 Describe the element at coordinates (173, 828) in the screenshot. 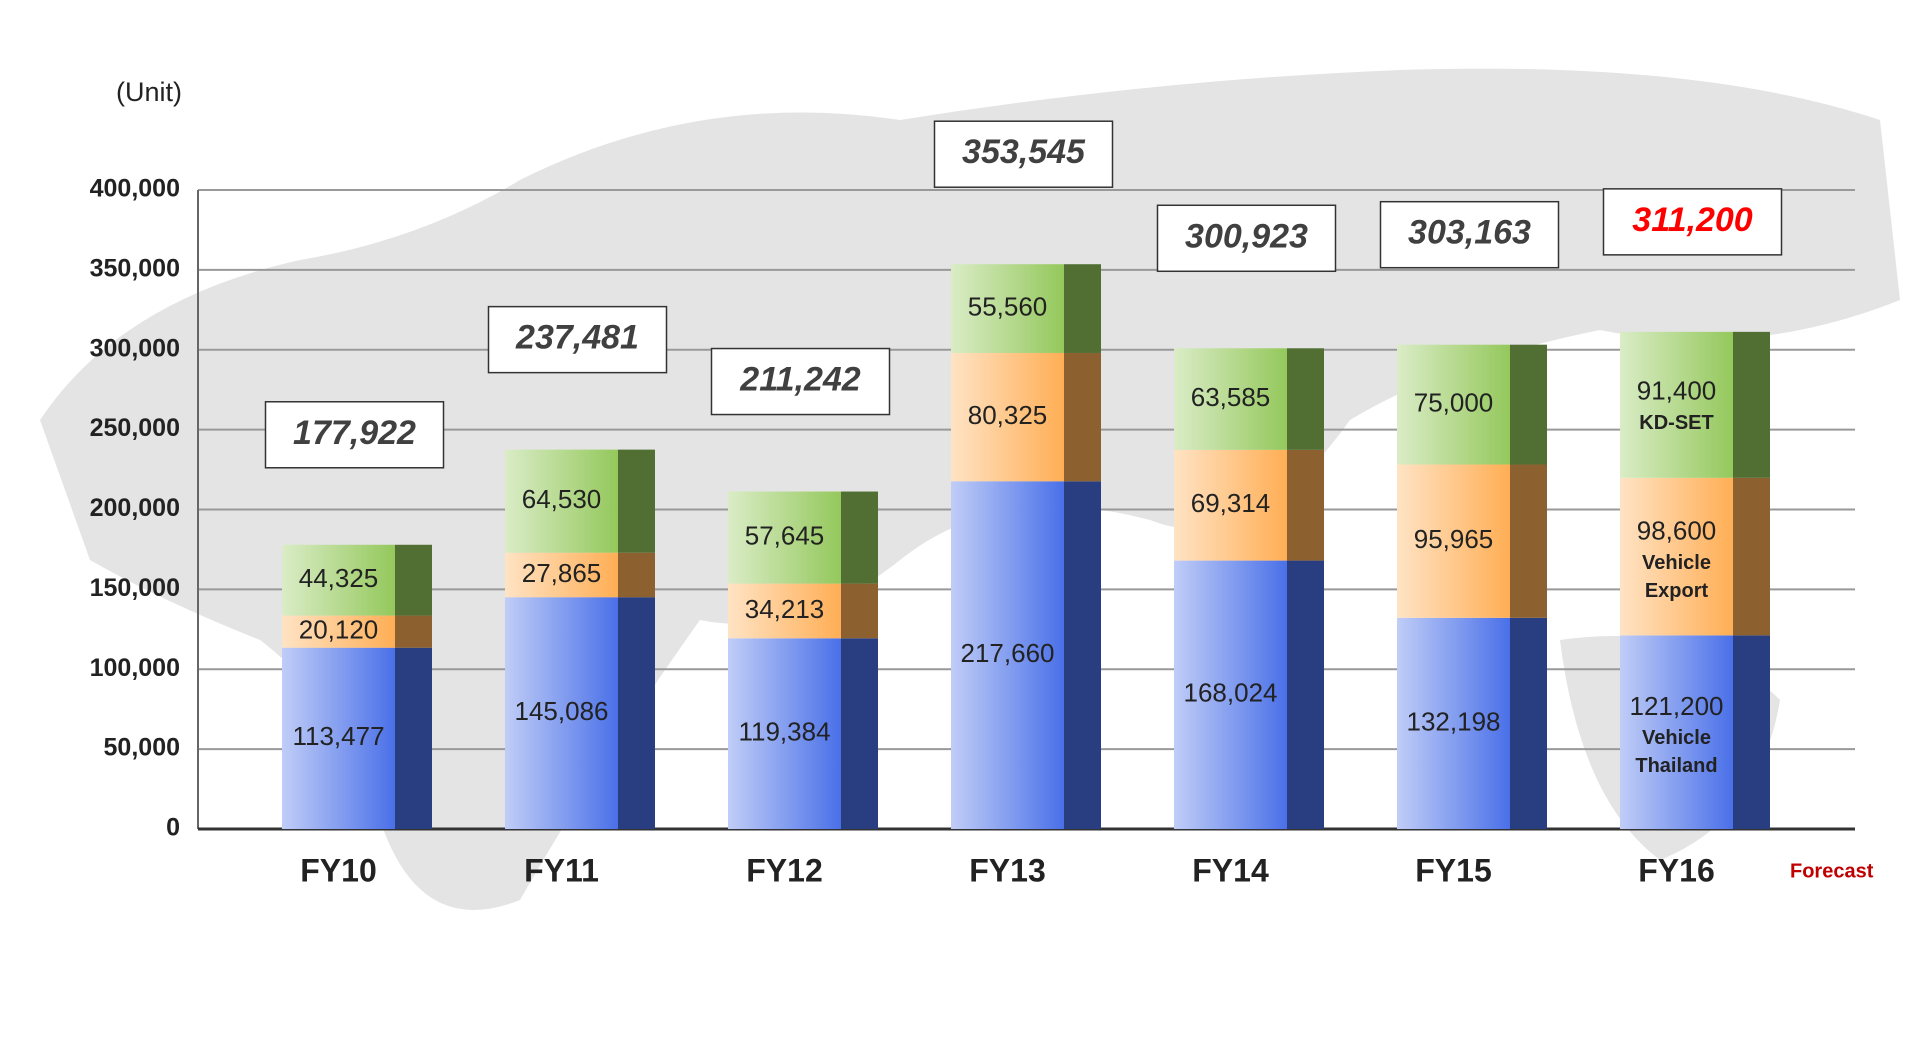

I see `y-tick-label: 0` at that location.